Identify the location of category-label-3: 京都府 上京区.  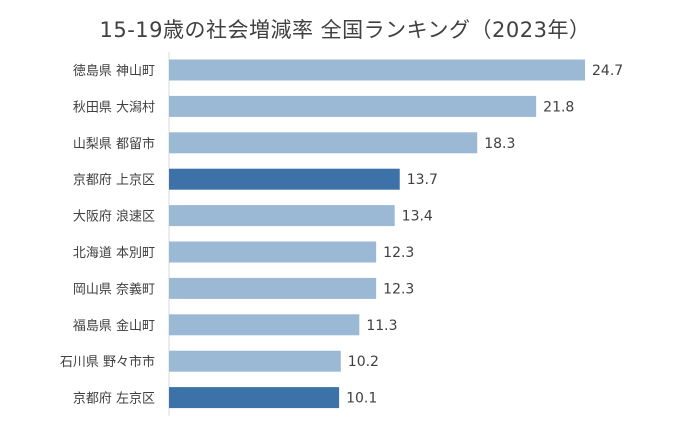
(114, 180).